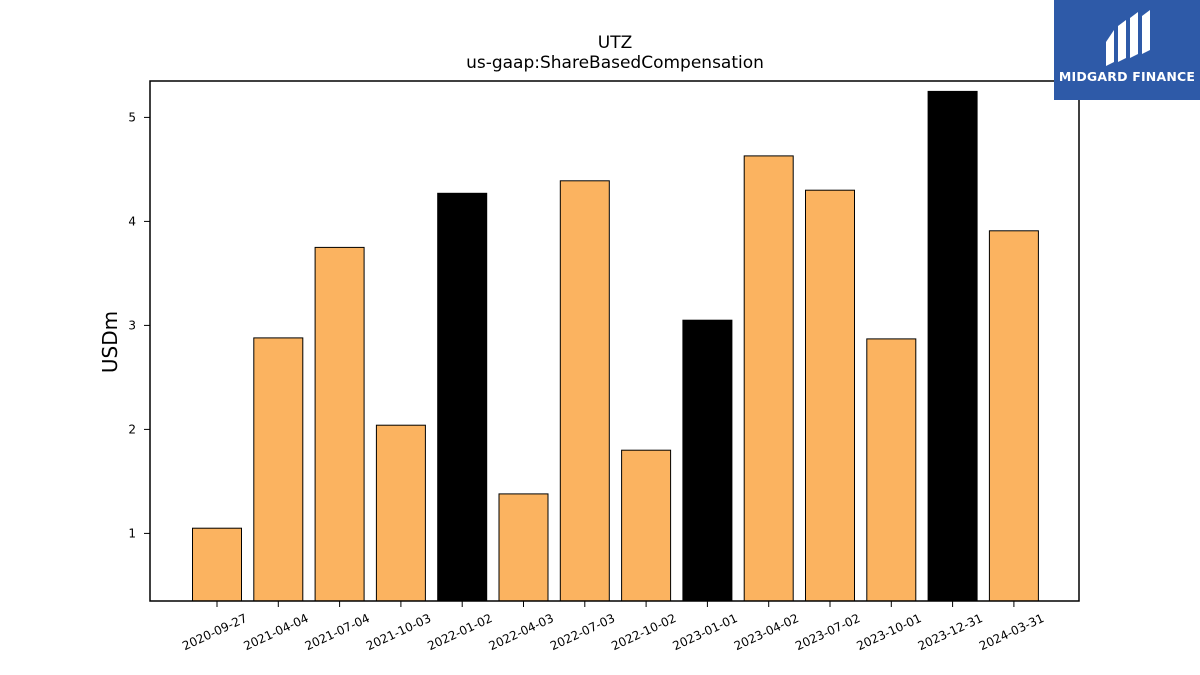  I want to click on x-tick-label: 2023-01-01, so click(705, 632).